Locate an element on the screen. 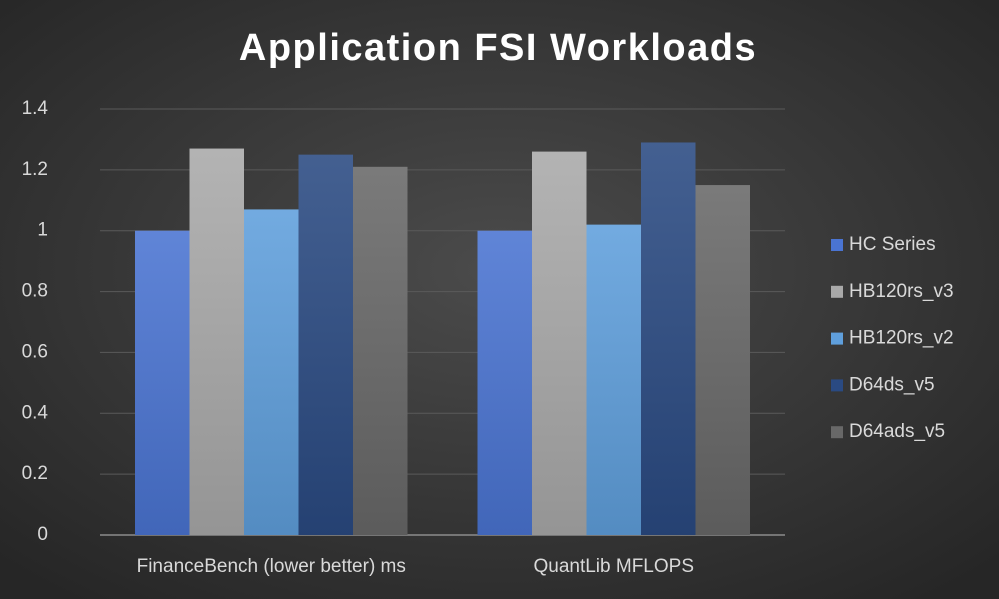  legend-label: D64ds_v5 is located at coordinates (892, 384).